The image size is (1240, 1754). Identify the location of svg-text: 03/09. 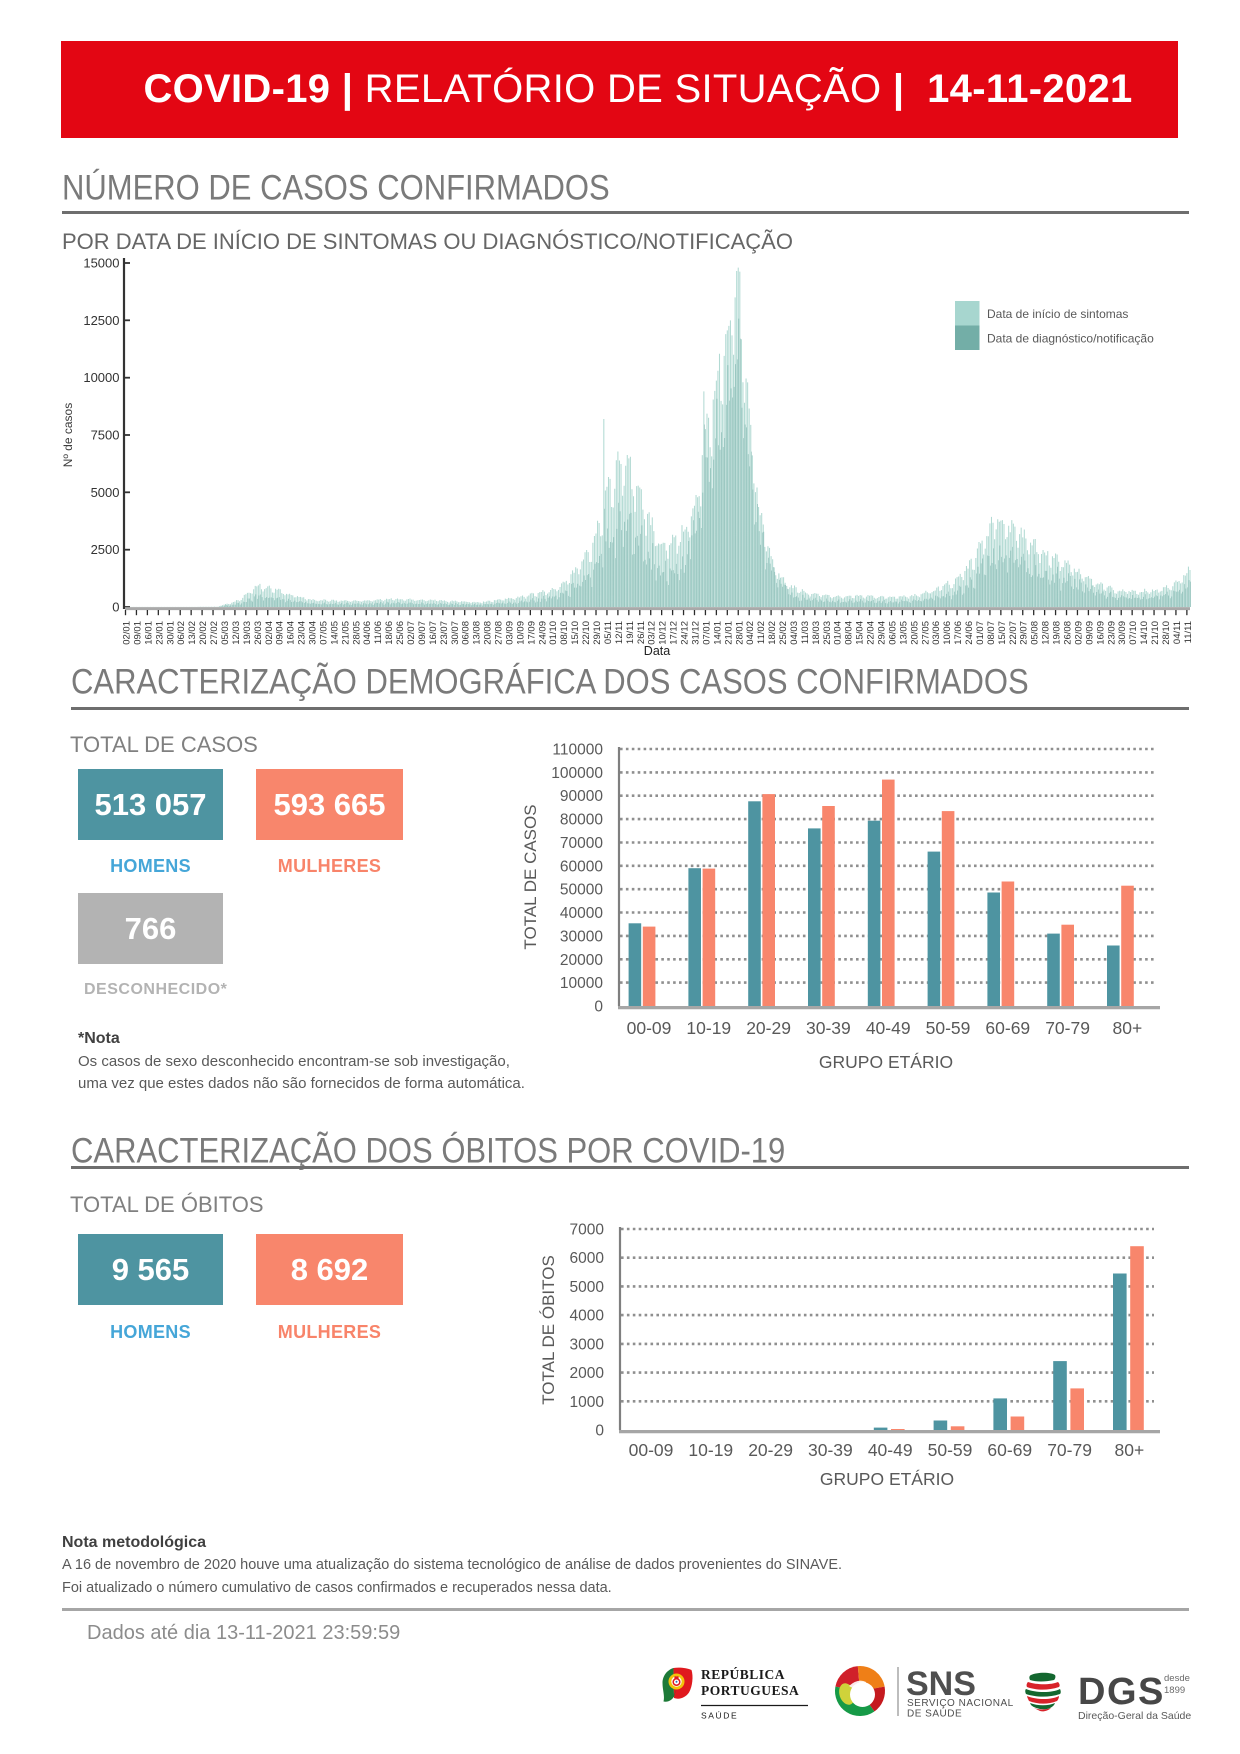
(509, 633).